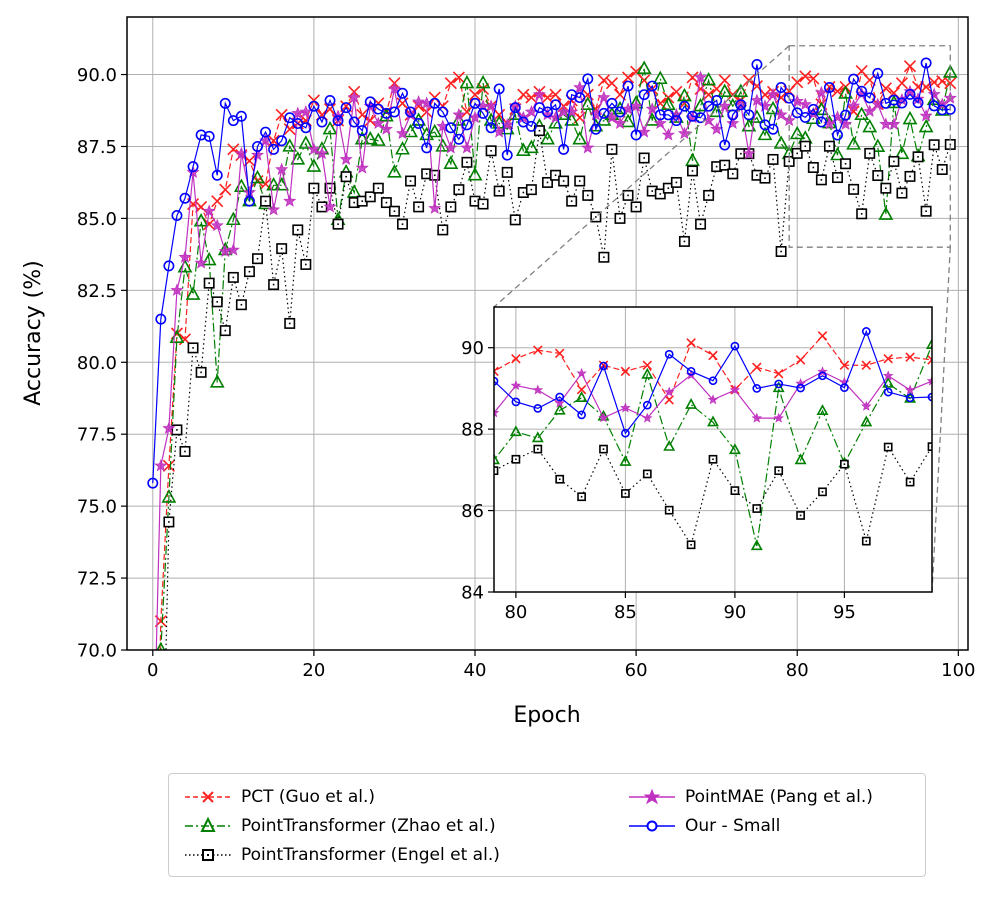  Describe the element at coordinates (652, 826) in the screenshot. I see `legend-marker-circle-icon` at that location.